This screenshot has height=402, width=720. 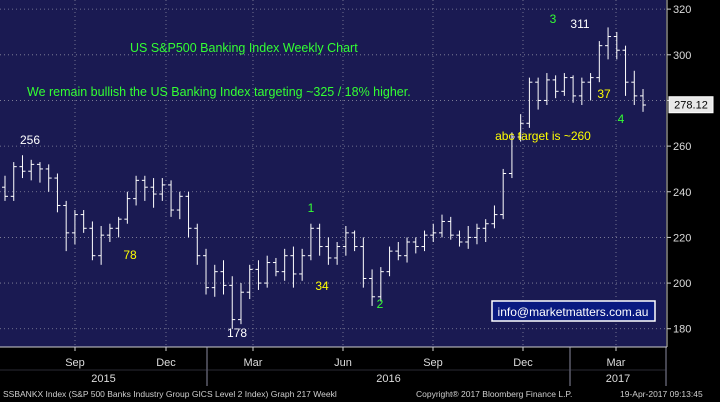 What do you see at coordinates (661, 394) in the screenshot?
I see `footer-date: 19-Apr-2017 09:13:45` at bounding box center [661, 394].